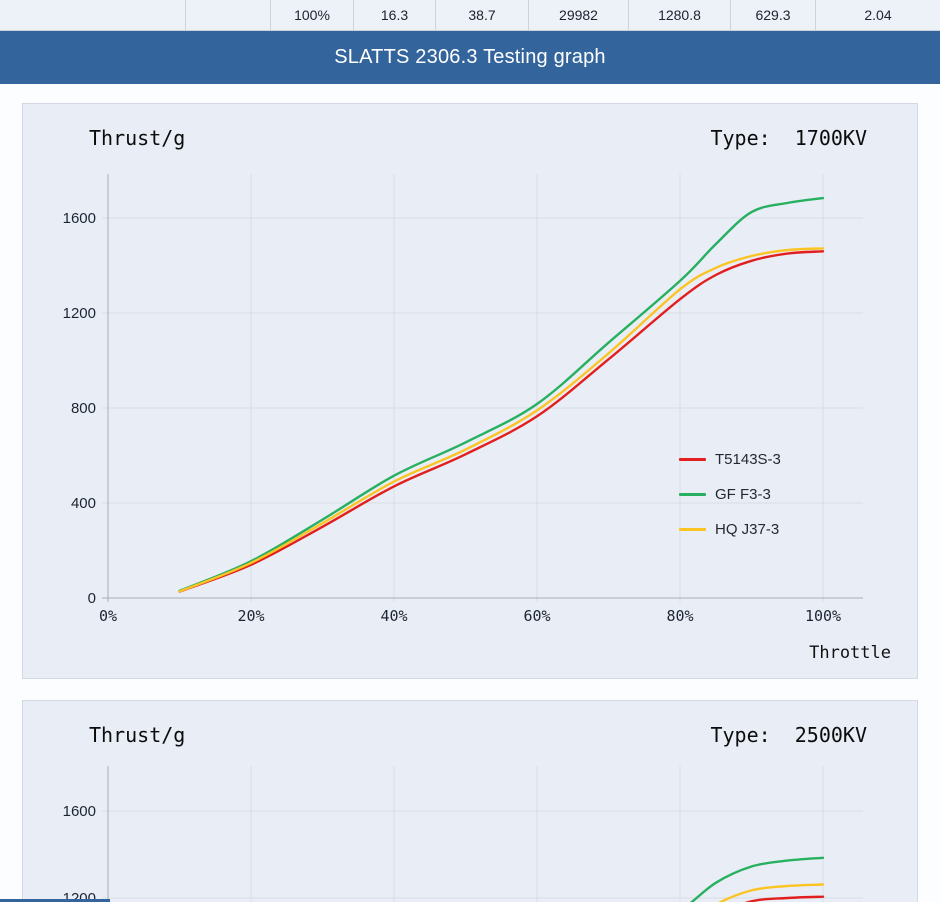 The image size is (940, 902). Describe the element at coordinates (92, 598) in the screenshot. I see `y-tick-label: 0` at that location.